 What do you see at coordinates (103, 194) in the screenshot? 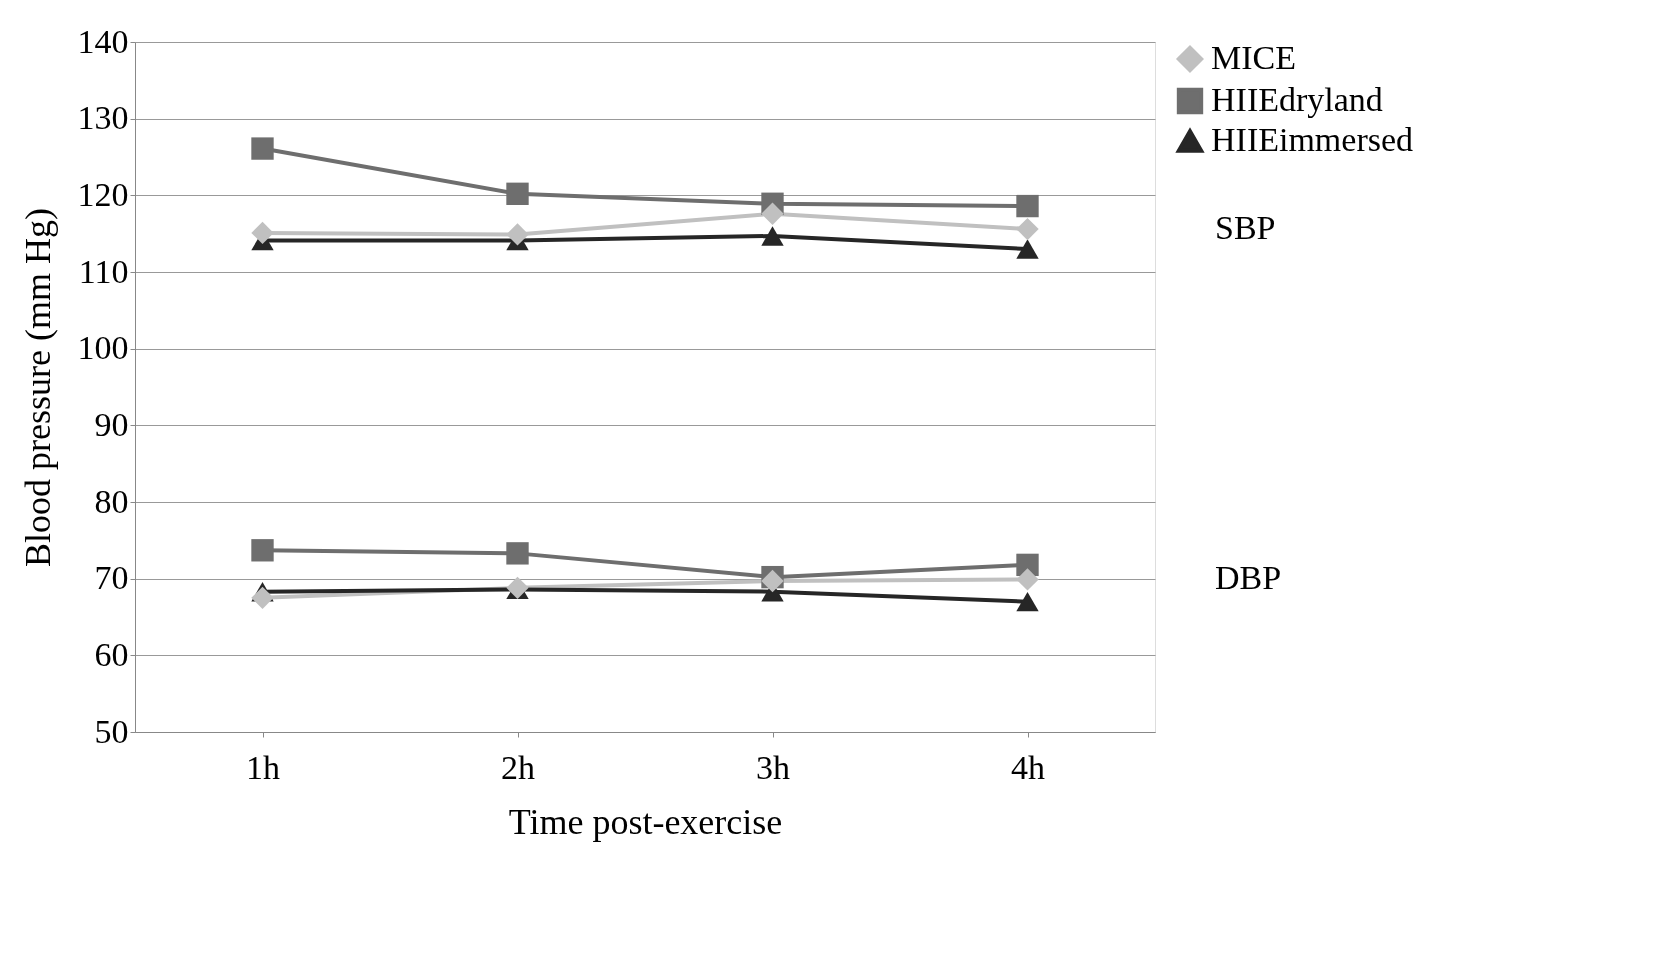
I see `y-tick-label: 120` at bounding box center [103, 194].